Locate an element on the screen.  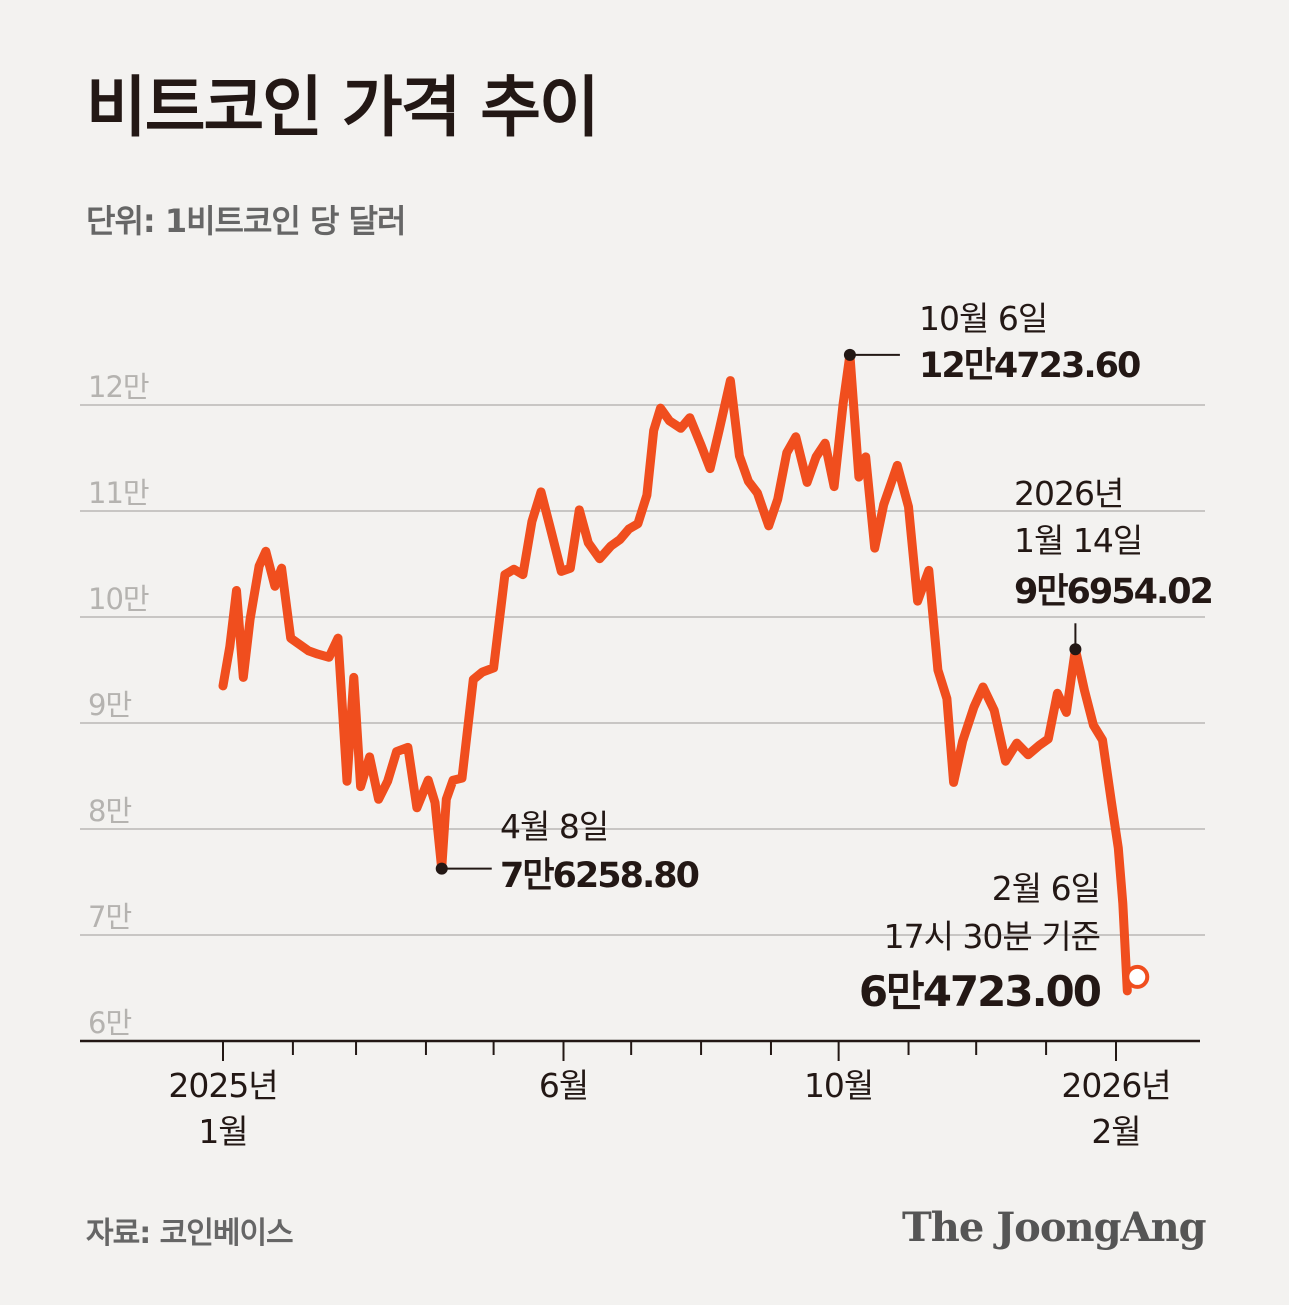
x-tick-label: 1월 is located at coordinates (222, 1131).